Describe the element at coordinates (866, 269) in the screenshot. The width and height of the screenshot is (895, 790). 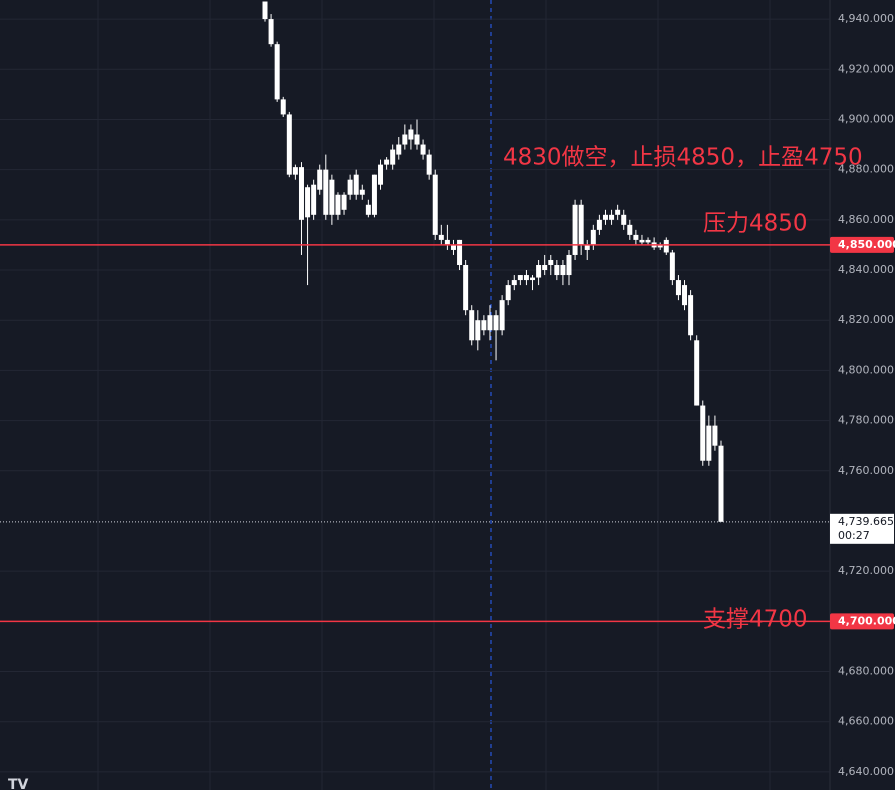
I see `y-tick-label: 4,840.000` at that location.